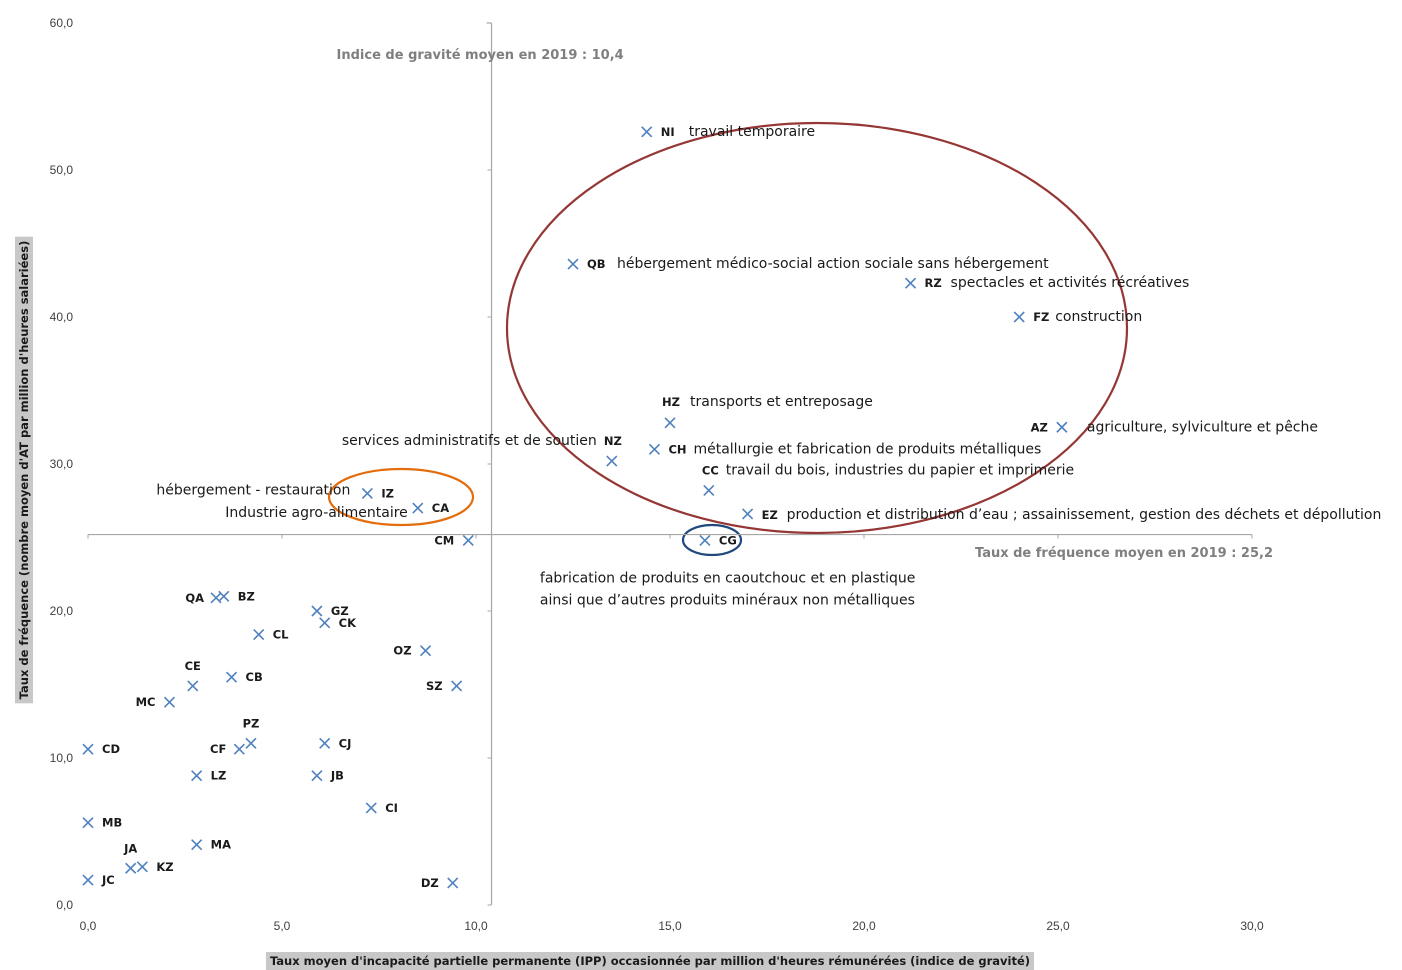  Describe the element at coordinates (671, 402) in the screenshot. I see `point-code-label: HZ` at that location.